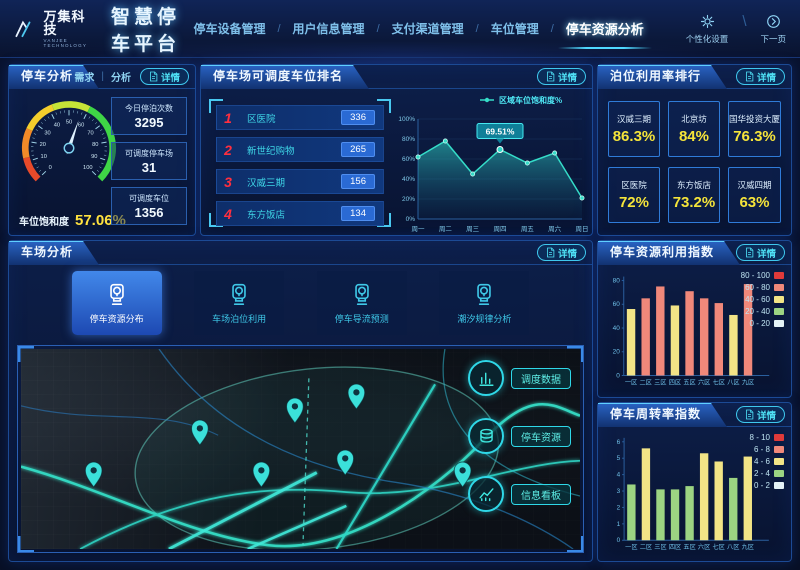  I want to click on mode-button-berth-utilization: 车场泊位利用, so click(239, 303).